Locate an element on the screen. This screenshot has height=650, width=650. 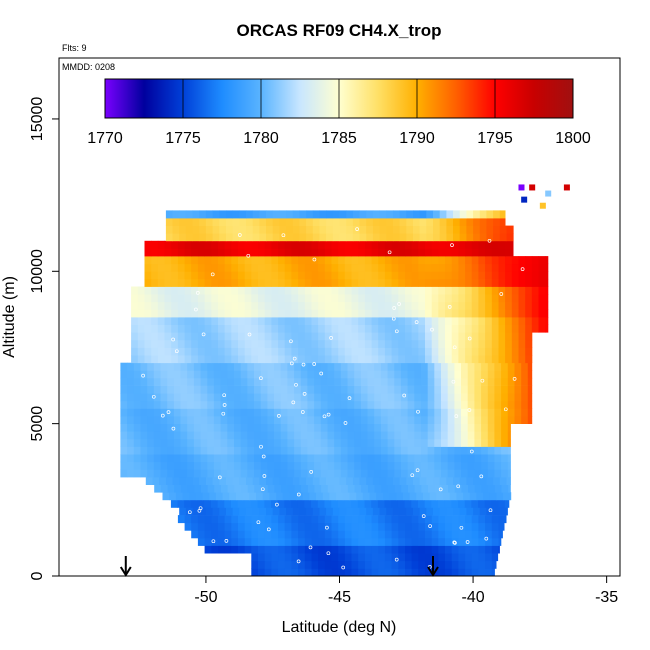
chart-title: ORCAS RF09 CH4.X_trop is located at coordinates (339, 30).